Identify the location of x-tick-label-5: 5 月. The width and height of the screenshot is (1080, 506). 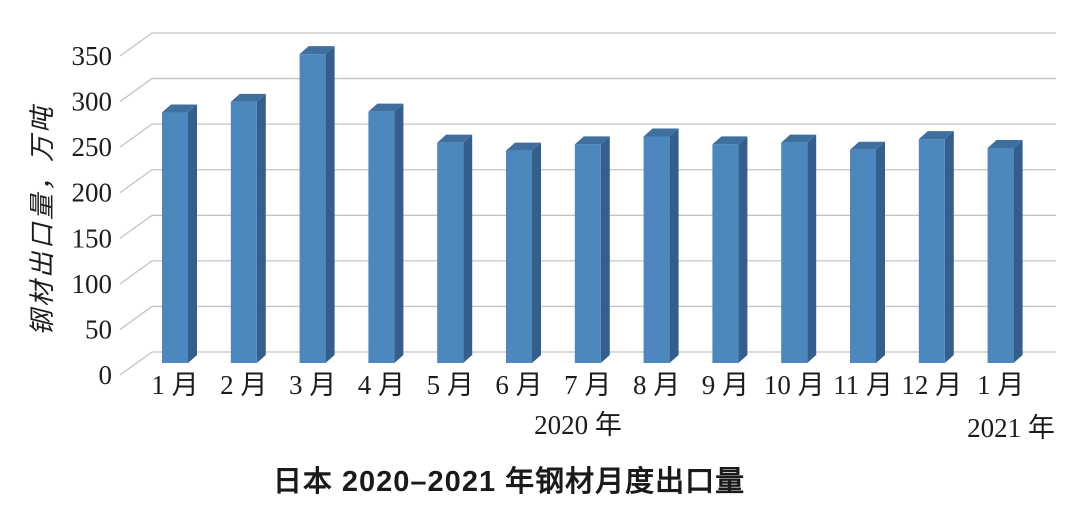
(450, 385).